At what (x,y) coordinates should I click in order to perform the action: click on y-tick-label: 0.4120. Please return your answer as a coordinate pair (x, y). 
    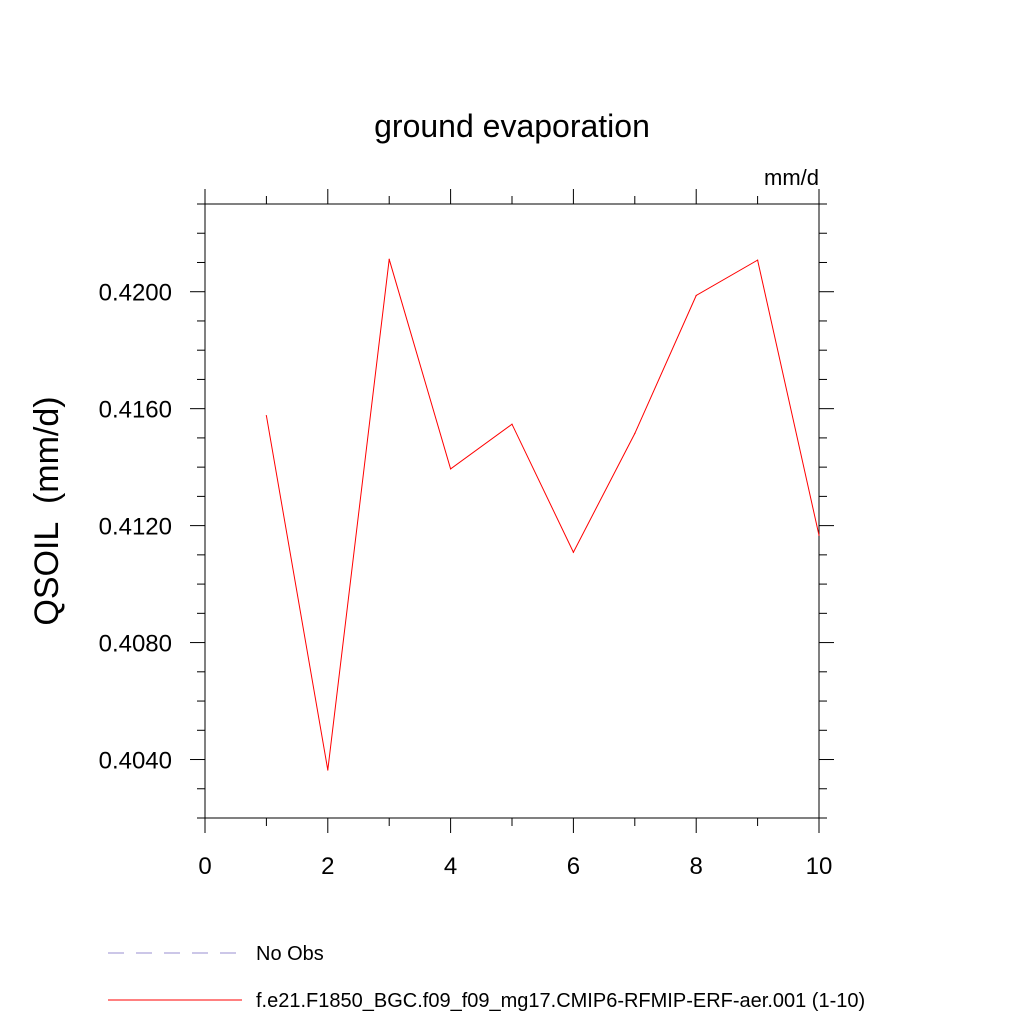
    Looking at the image, I should click on (135, 527).